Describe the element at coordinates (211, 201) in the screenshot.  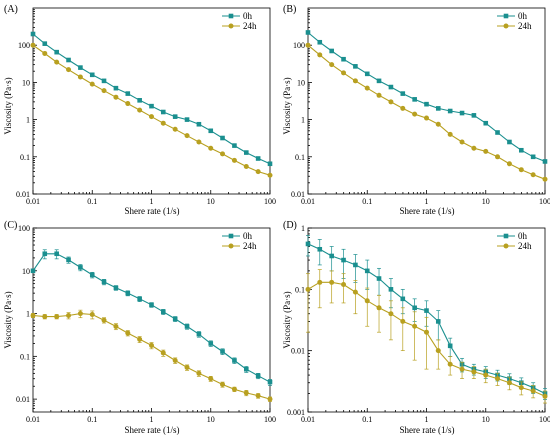
I see `panel-a-xtick-label: 10` at that location.